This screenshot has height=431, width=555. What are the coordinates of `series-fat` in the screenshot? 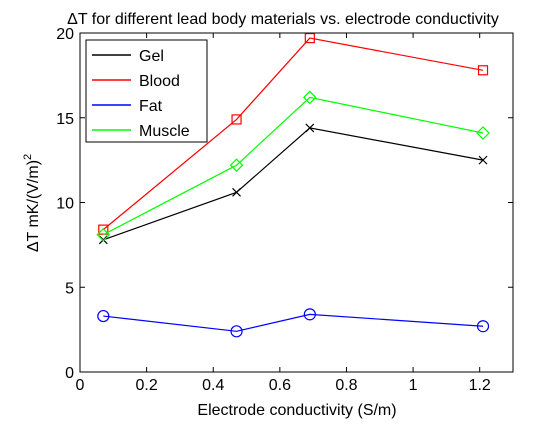 It's located at (293, 323).